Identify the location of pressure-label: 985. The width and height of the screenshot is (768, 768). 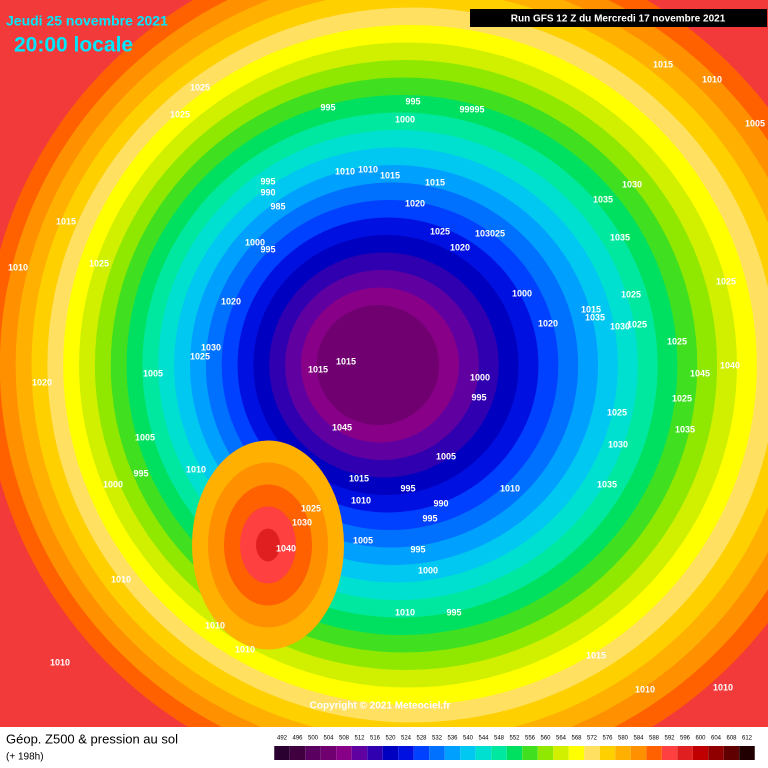
(277, 206).